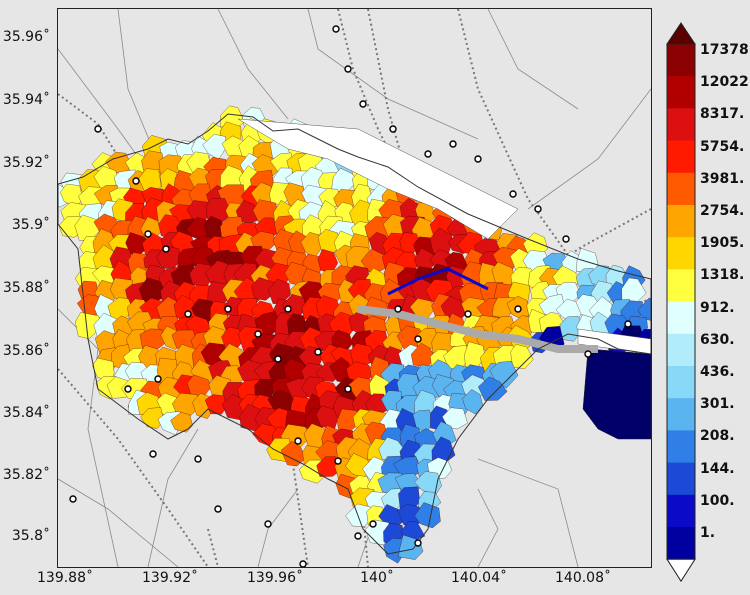  Describe the element at coordinates (681, 570) in the screenshot. I see `colorbar-under-triangle` at that location.